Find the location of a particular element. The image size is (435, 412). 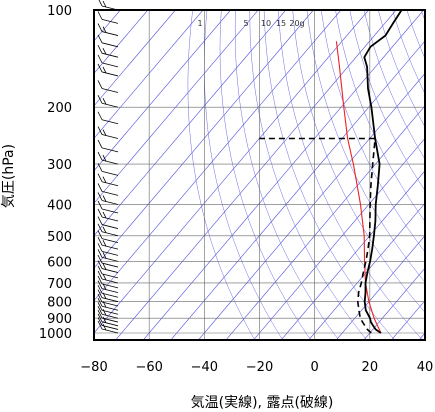

y-tick-label: 100 is located at coordinates (59, 11).